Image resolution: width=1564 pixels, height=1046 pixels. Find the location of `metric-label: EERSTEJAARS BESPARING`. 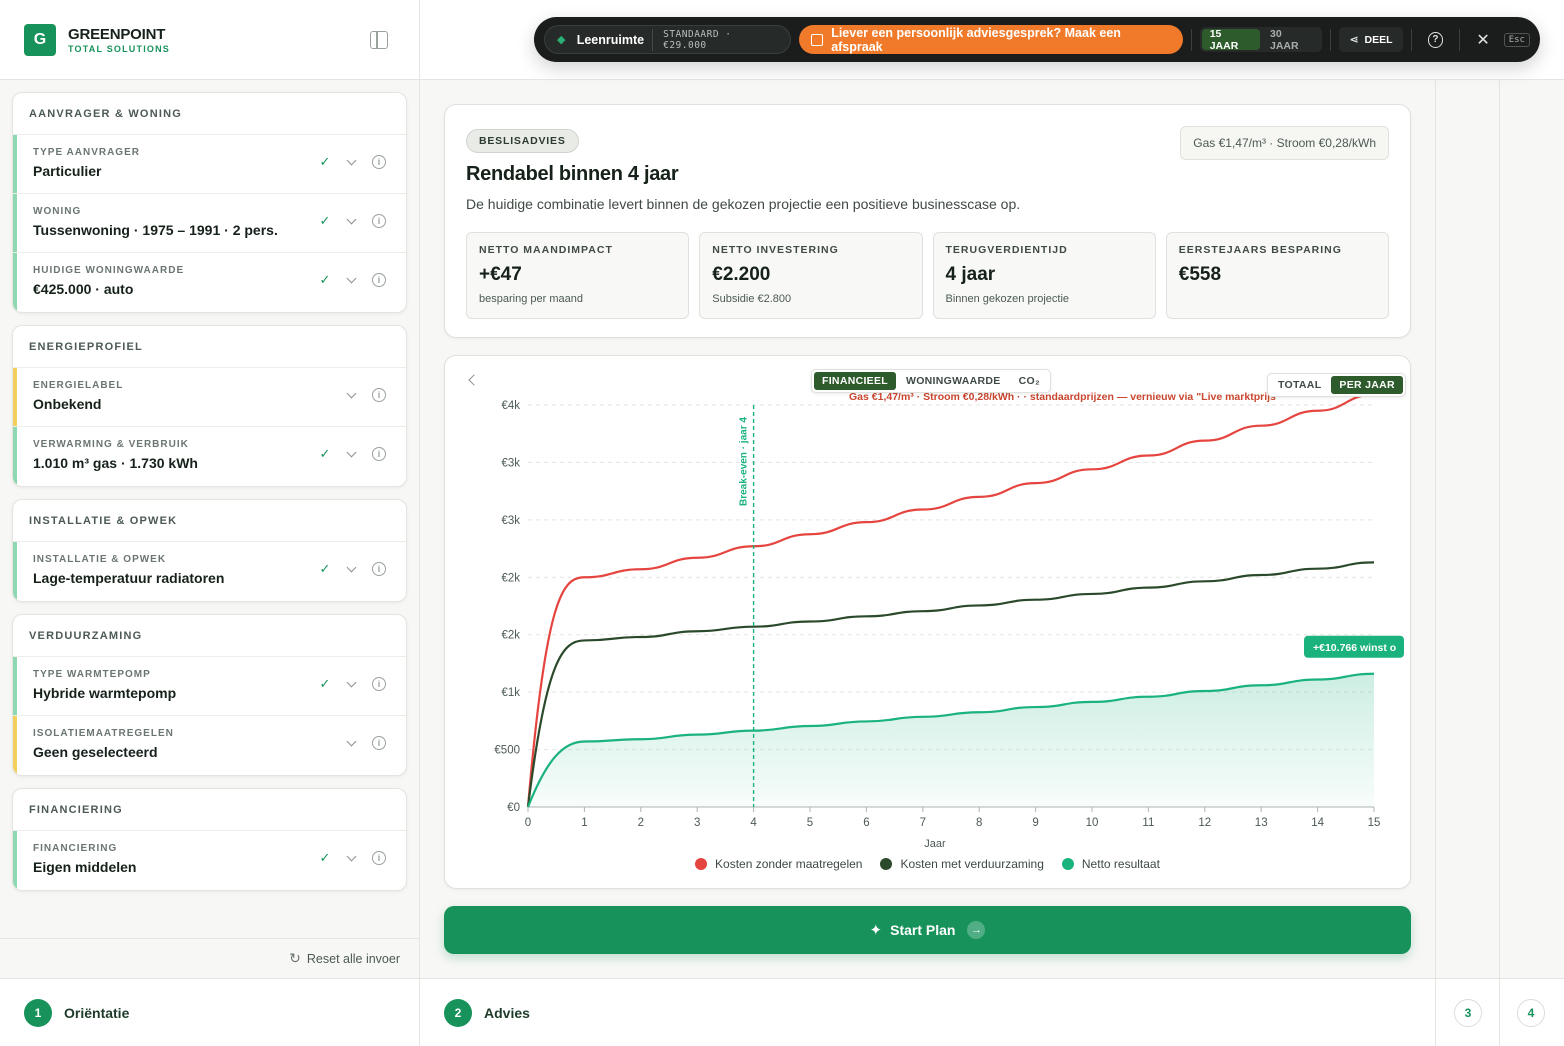

metric-label: EERSTEJAARS BESPARING is located at coordinates (1260, 250).